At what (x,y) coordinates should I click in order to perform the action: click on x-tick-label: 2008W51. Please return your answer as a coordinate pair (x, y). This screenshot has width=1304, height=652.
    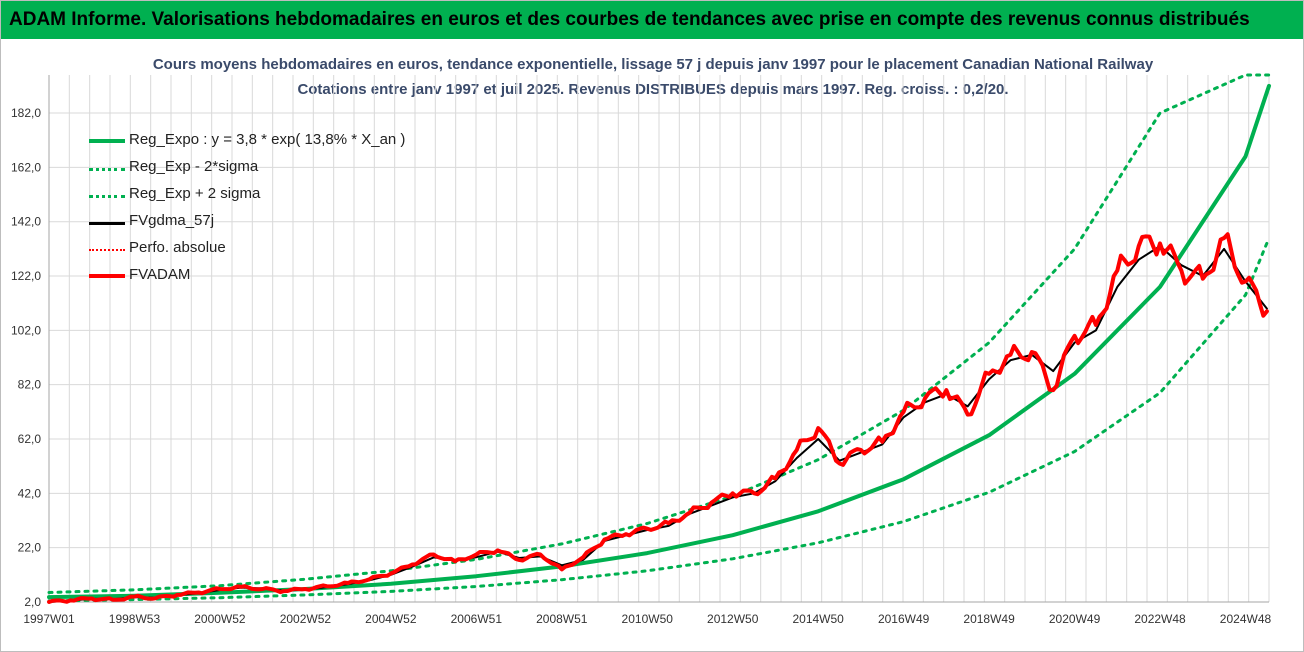
    Looking at the image, I should click on (562, 619).